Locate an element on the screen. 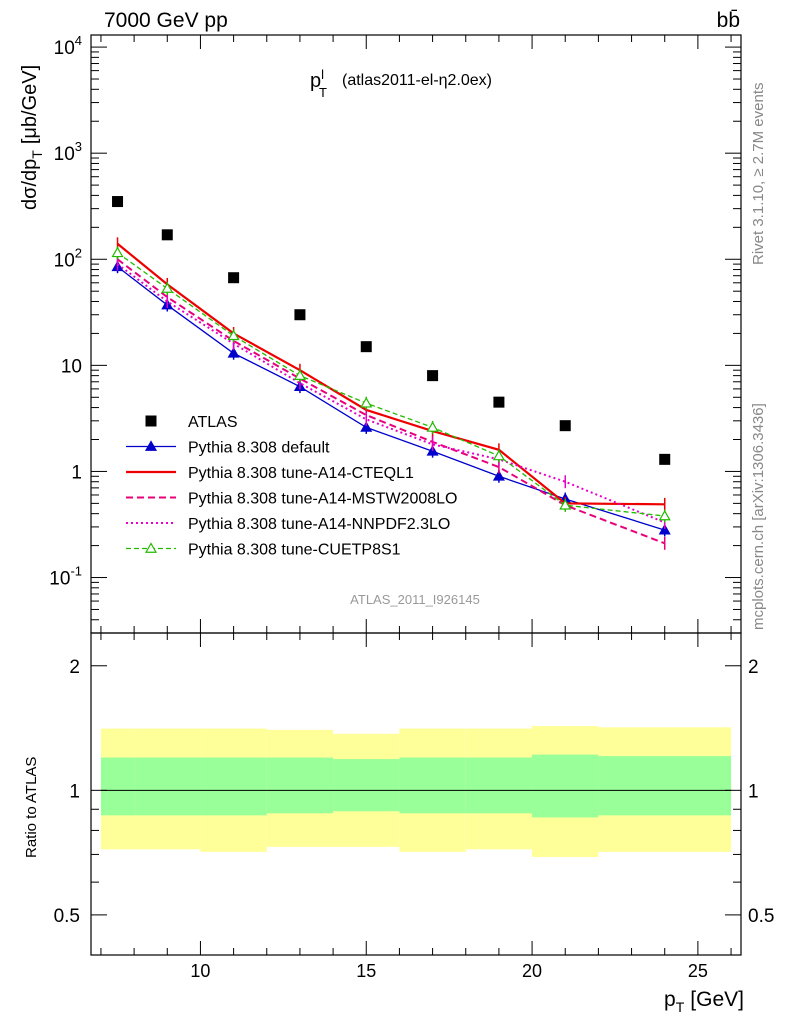  x-tick-label: 15 is located at coordinates (366, 971).